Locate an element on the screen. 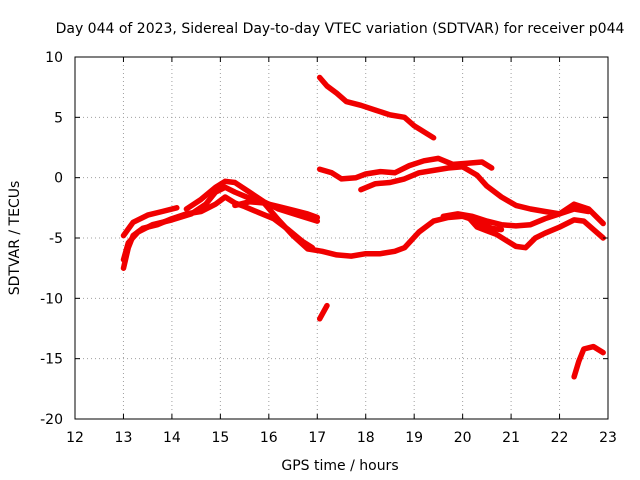 This screenshot has height=480, width=640. x-tick-label: 20 is located at coordinates (463, 438).